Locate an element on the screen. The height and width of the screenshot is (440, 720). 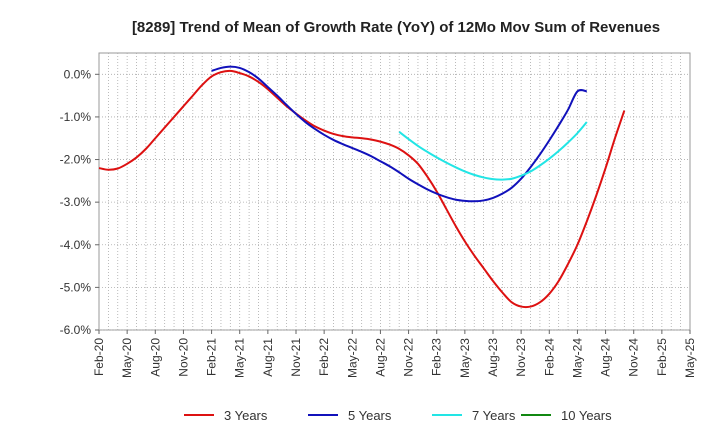
x-tick-label: Aug-22 is located at coordinates (380, 357).